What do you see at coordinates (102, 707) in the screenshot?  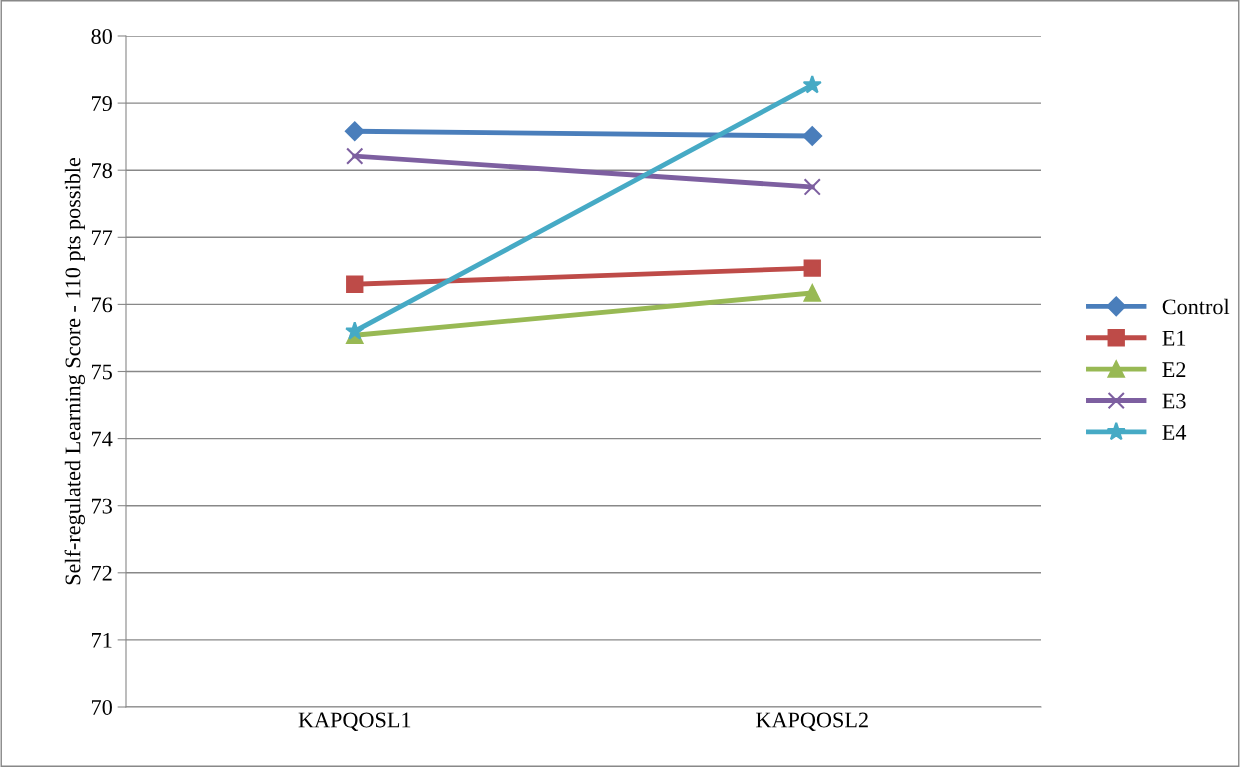 I see `y-tick-label: 70` at bounding box center [102, 707].